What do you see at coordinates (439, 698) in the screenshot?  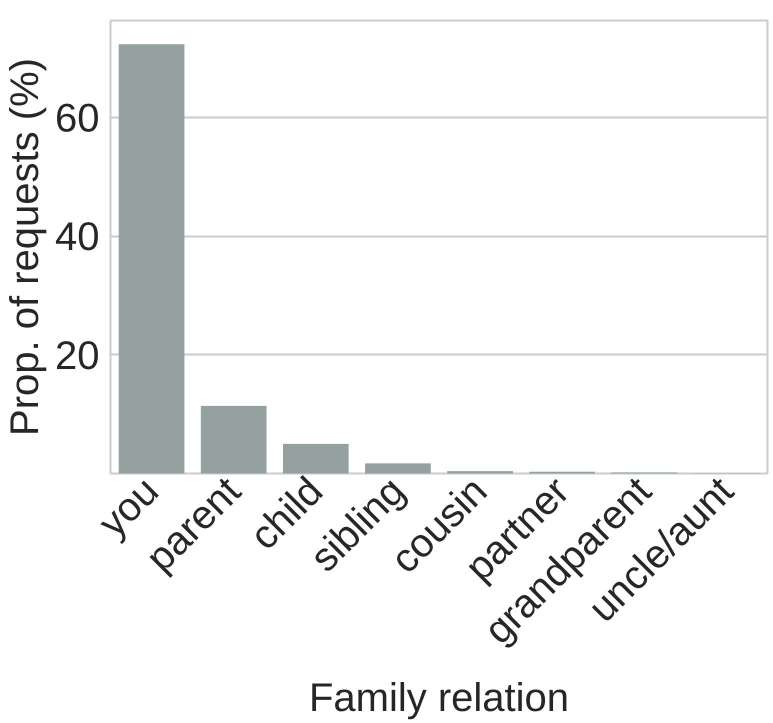 I see `x-axis-title: Family relation` at bounding box center [439, 698].